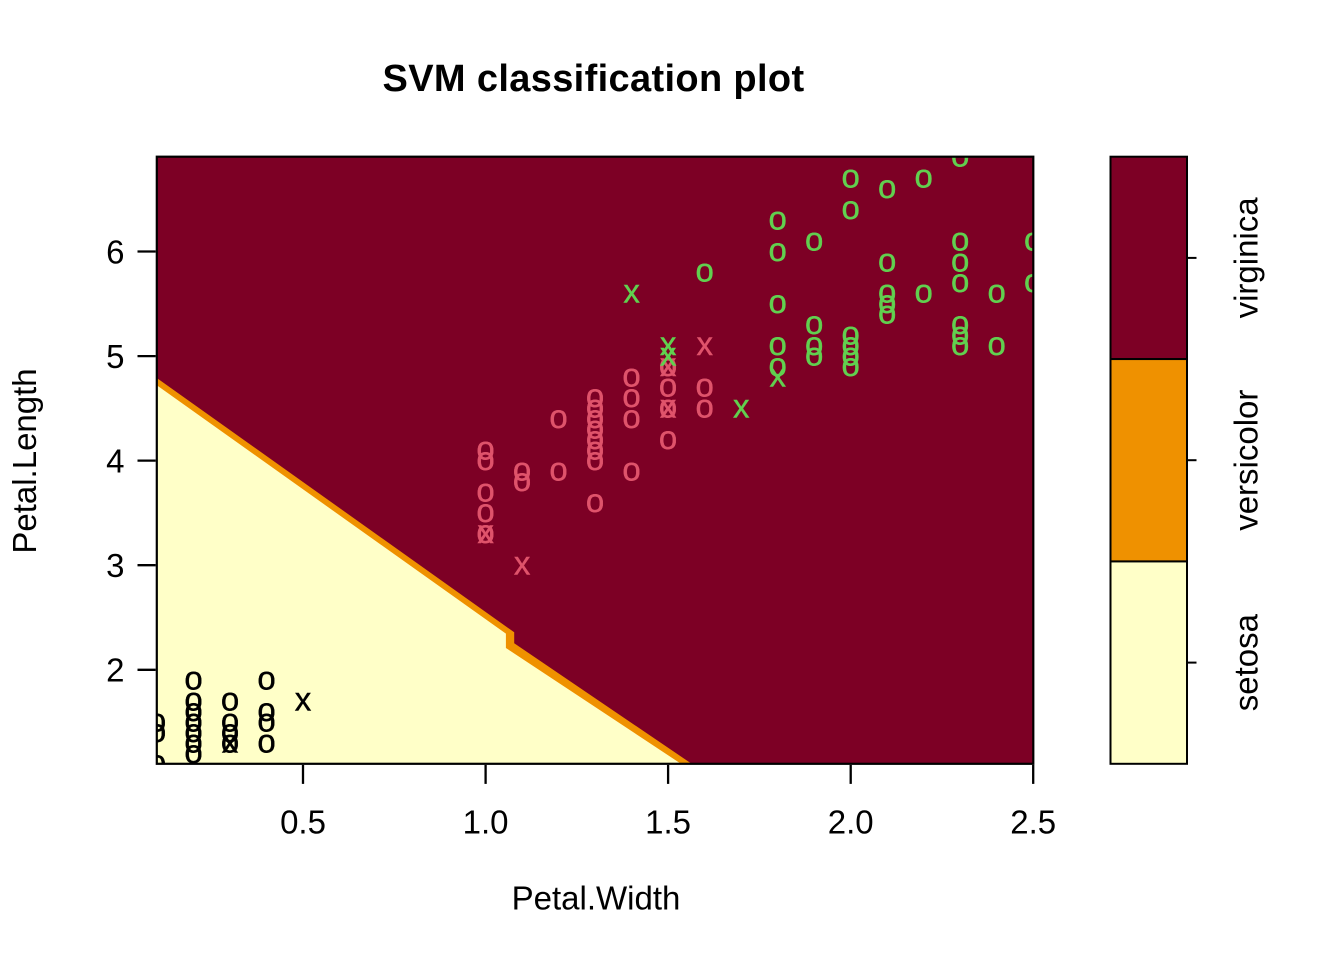 The image size is (1344, 960). Describe the element at coordinates (115, 460) in the screenshot. I see `svg-text: 4` at that location.